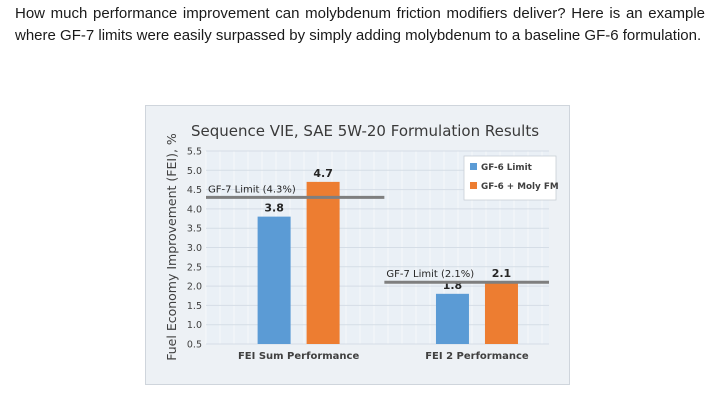 This screenshot has width=718, height=400. What do you see at coordinates (194, 345) in the screenshot?
I see `y-tick-label: 0.5` at bounding box center [194, 345].